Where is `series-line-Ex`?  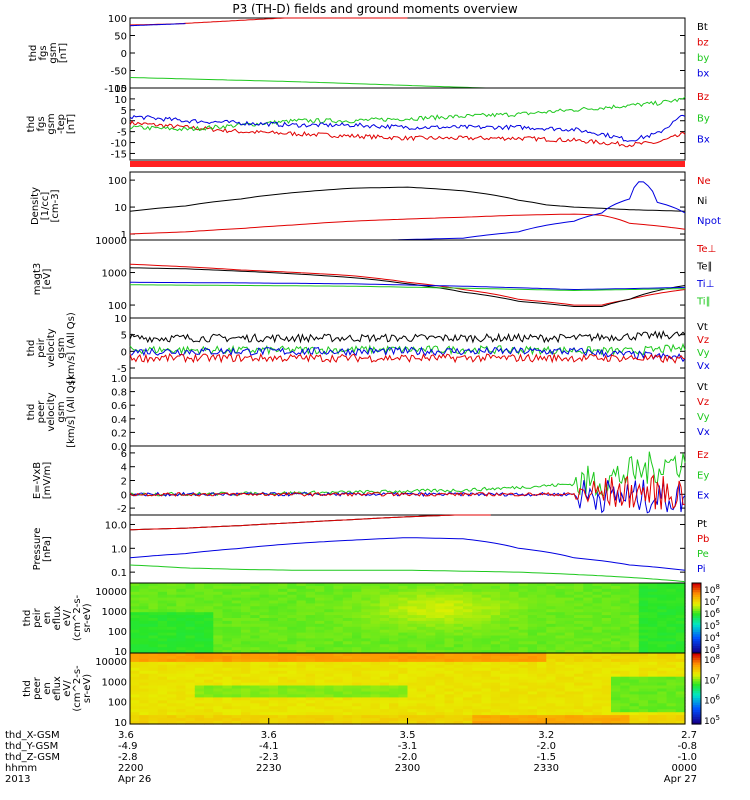 series-line-Ex is located at coordinates (407, 496).